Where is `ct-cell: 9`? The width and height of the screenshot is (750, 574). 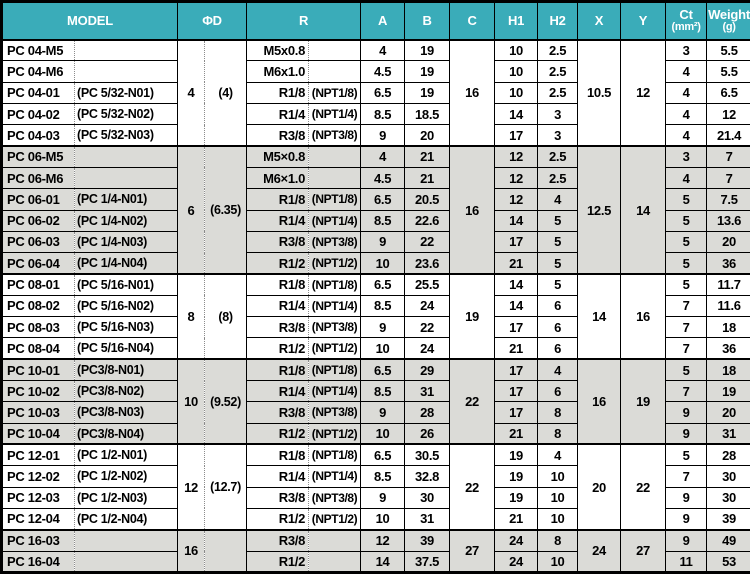 ct-cell: 9 is located at coordinates (686, 412).